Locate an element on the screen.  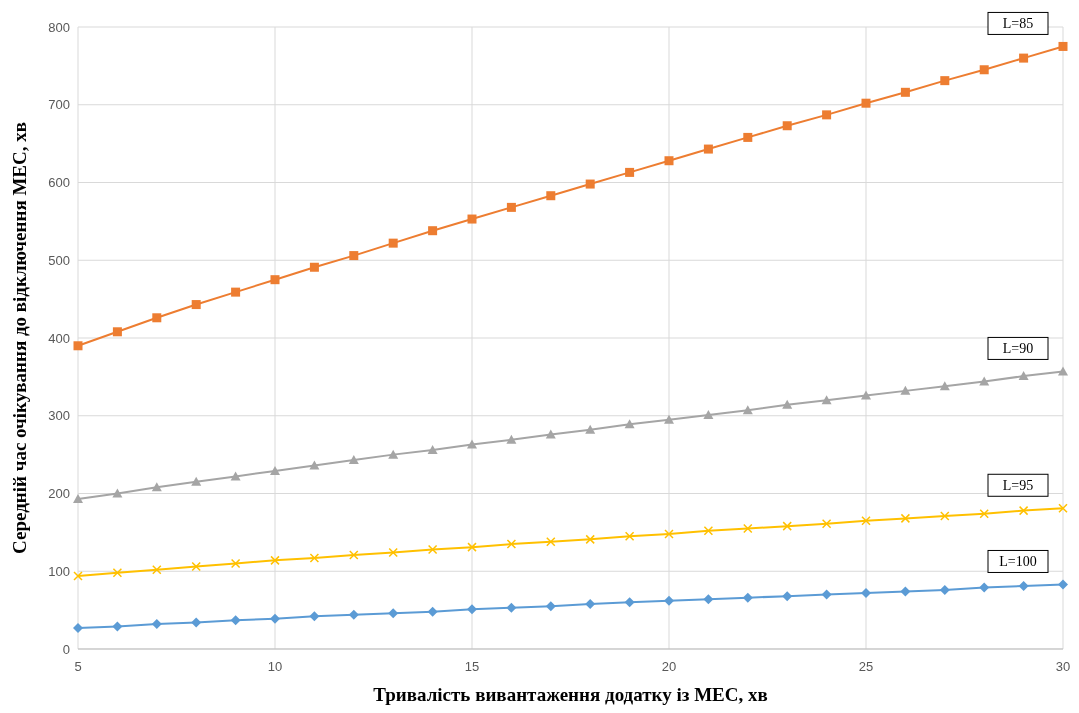
x-tick-label: 10 is located at coordinates (275, 666).